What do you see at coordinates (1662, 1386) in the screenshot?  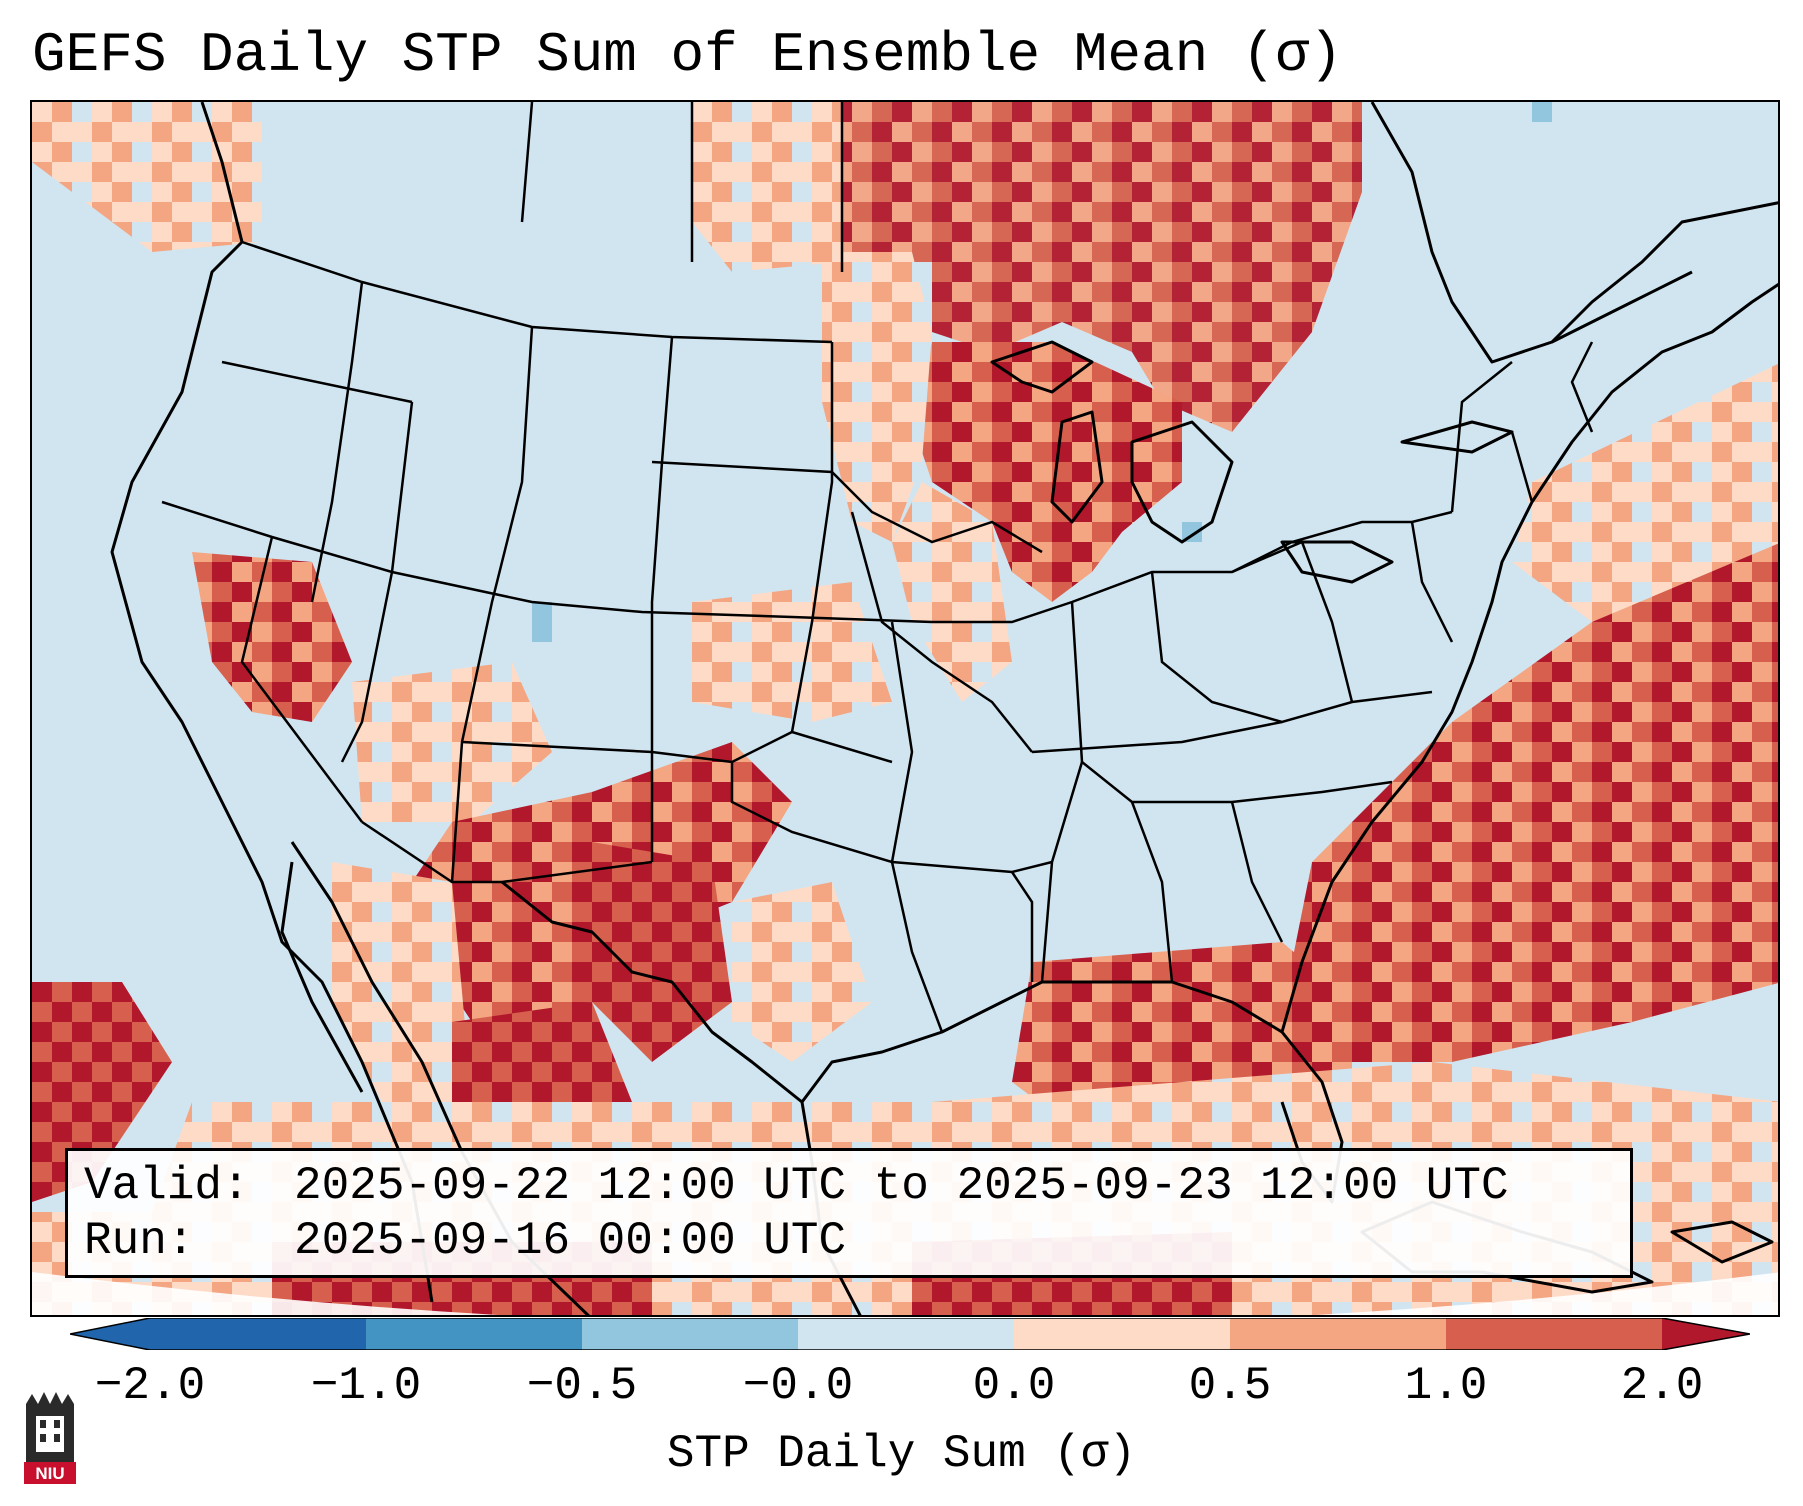 I see `colorbar-tick-label: 2.0` at bounding box center [1662, 1386].